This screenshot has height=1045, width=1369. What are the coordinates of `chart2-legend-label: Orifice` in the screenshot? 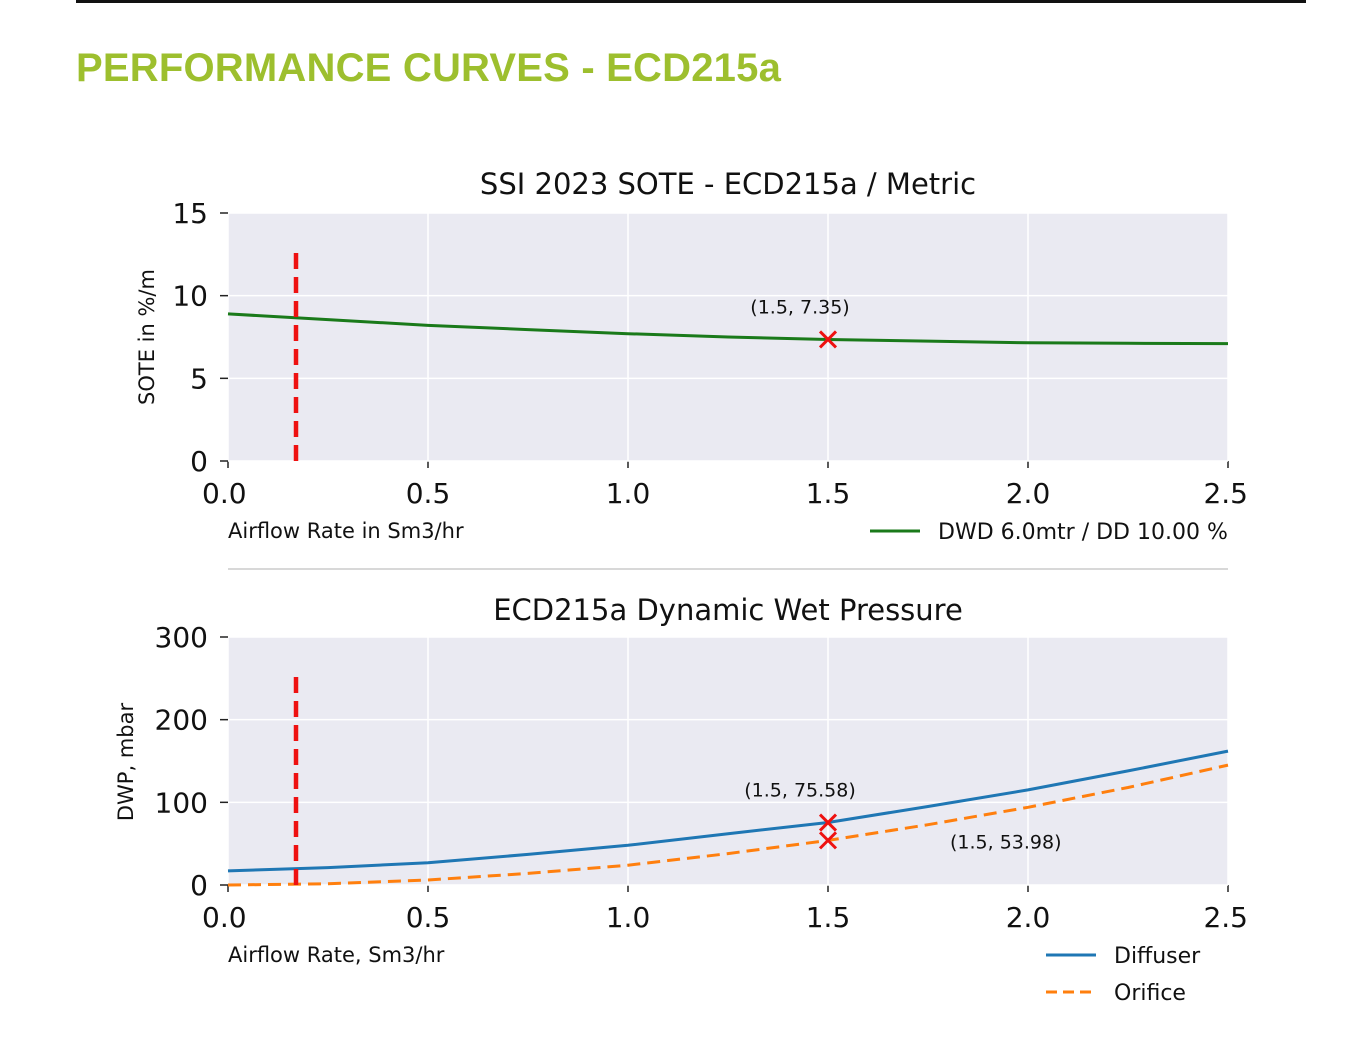 It's located at (1150, 993).